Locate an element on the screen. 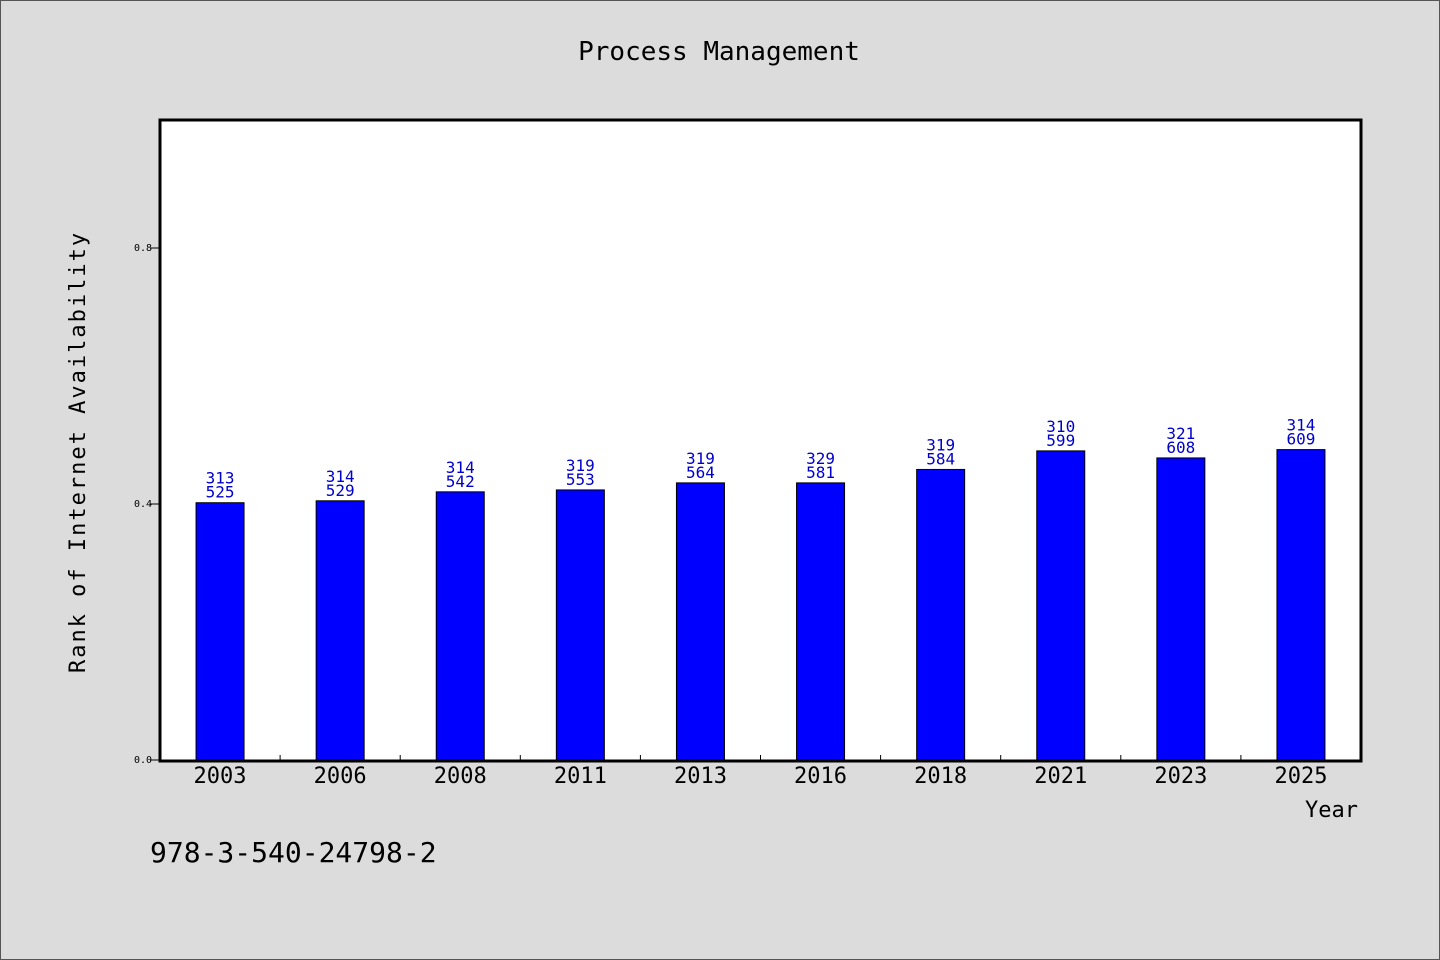 The width and height of the screenshot is (1440, 960). x-tick-label-2025: 2025 is located at coordinates (1300, 776).